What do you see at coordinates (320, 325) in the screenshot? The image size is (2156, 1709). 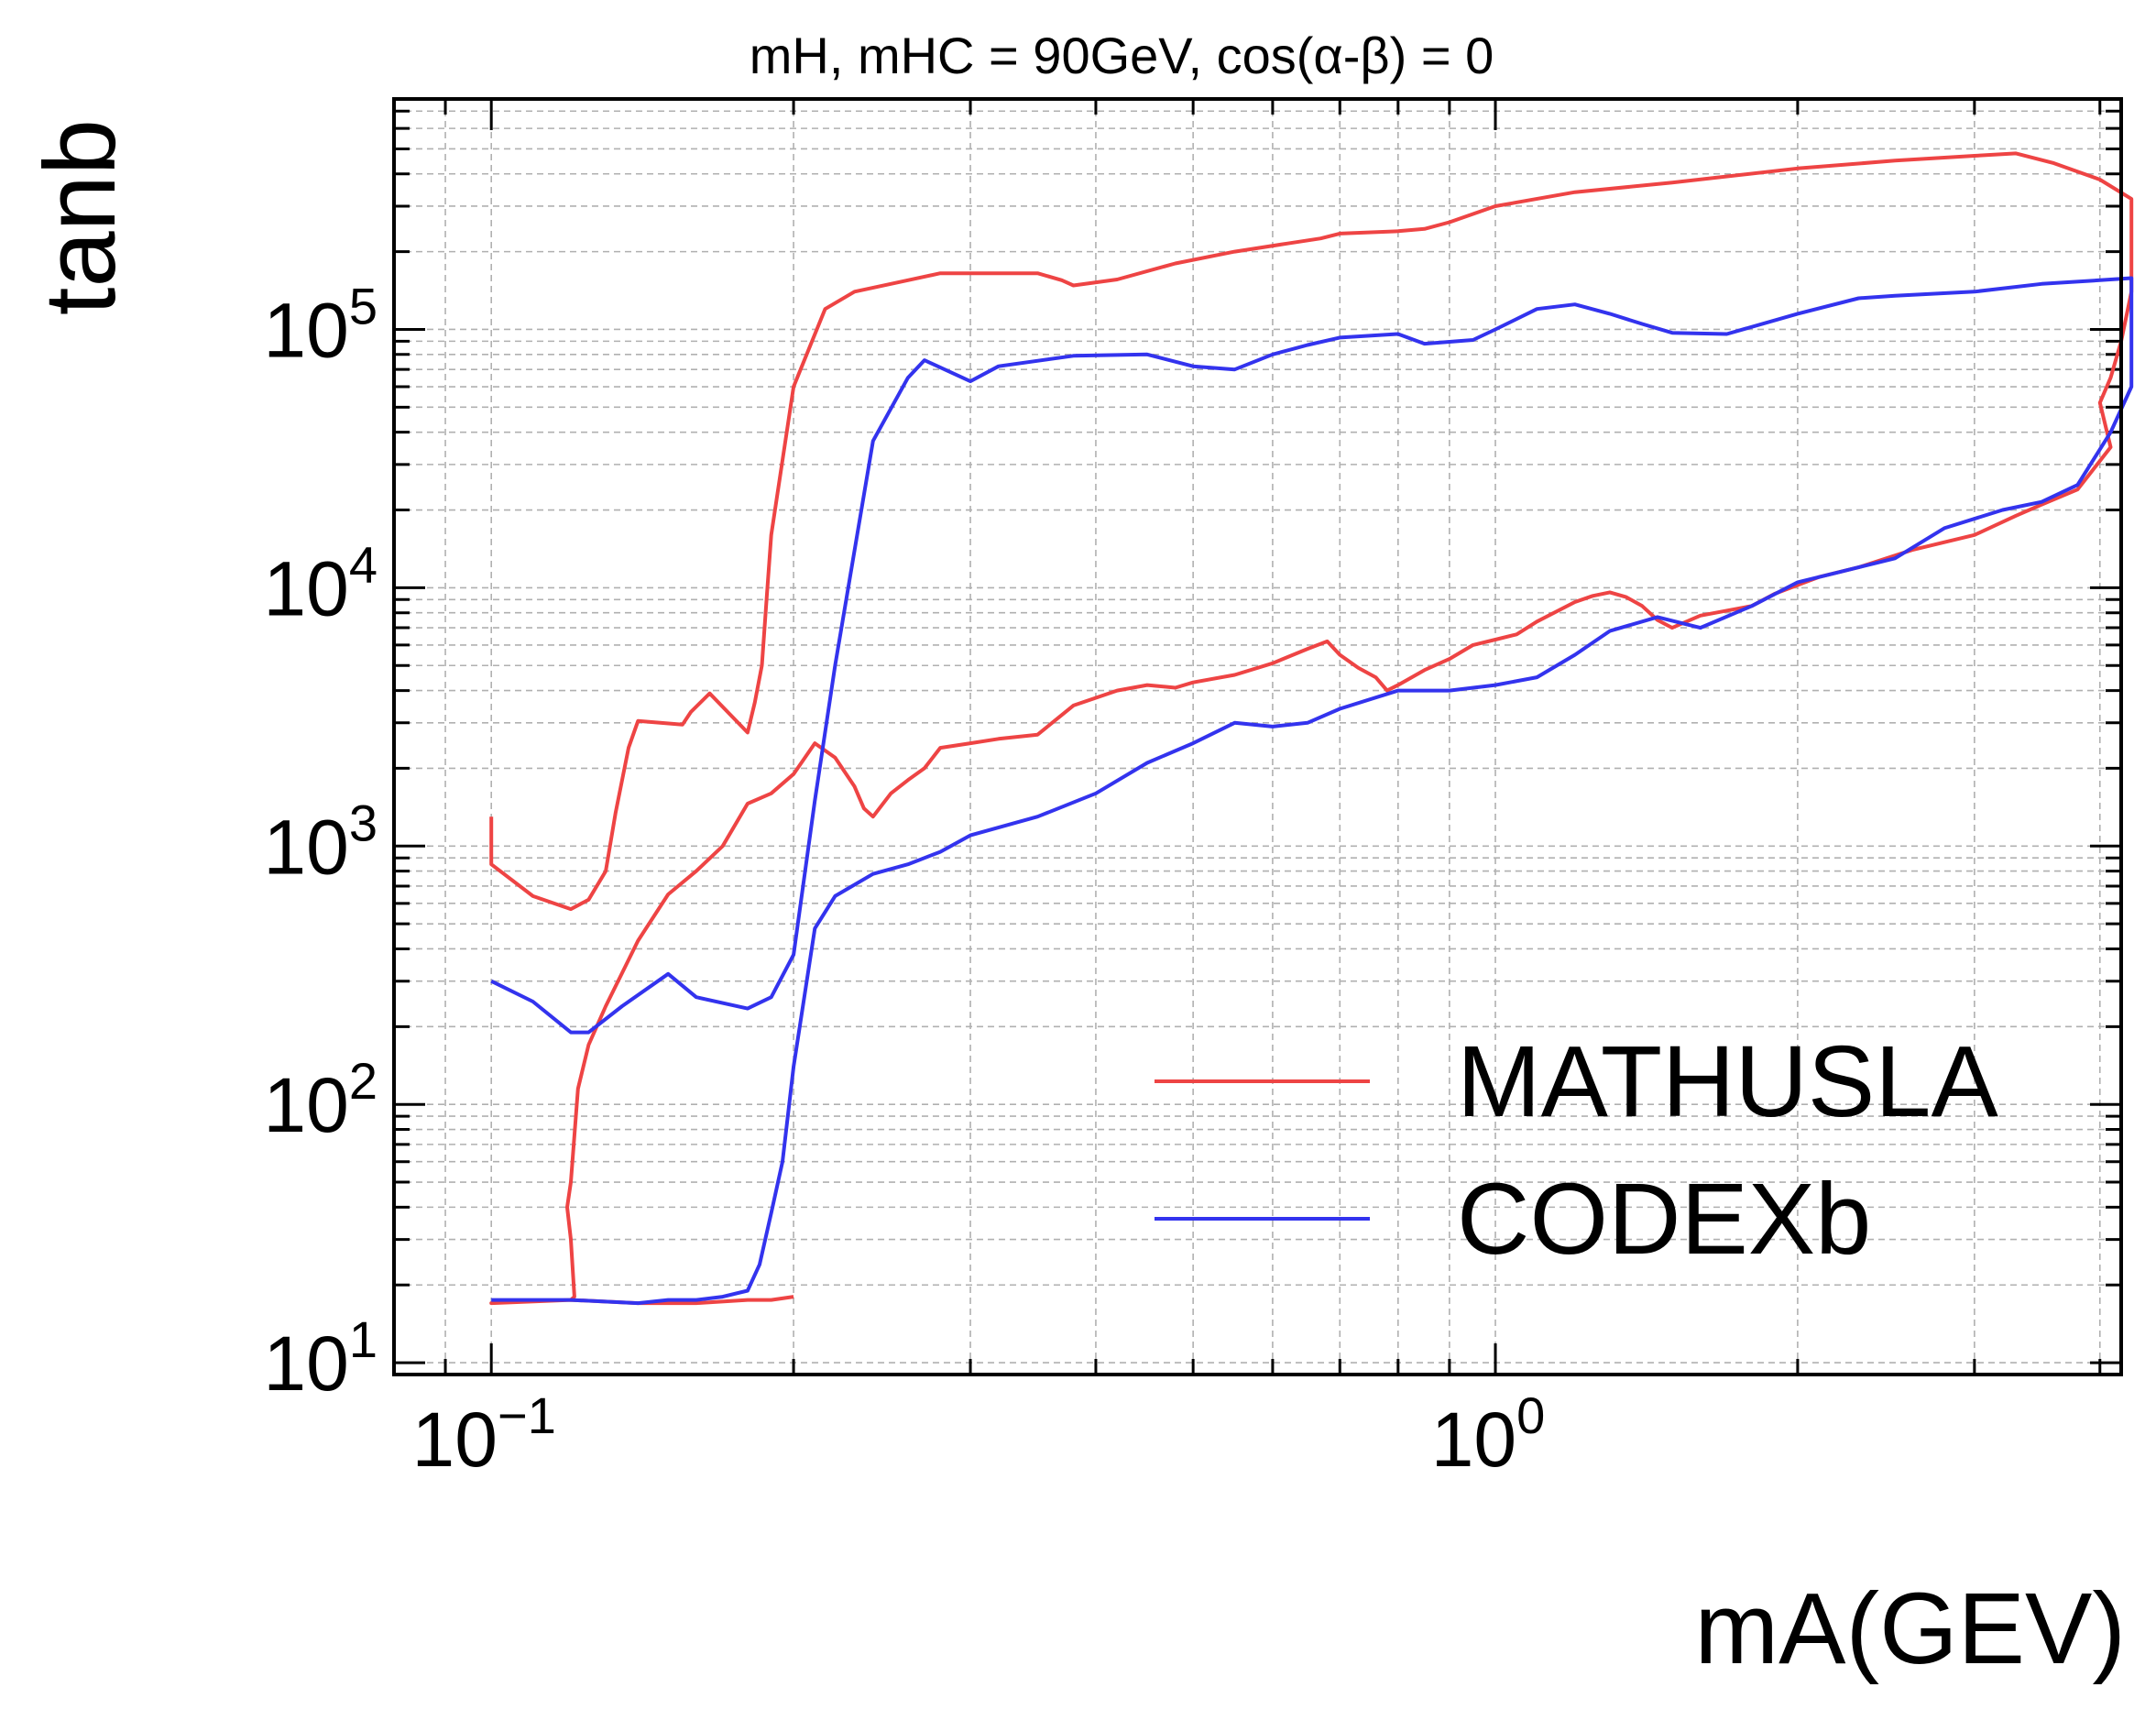 I see `y-tick-label: 10⁵` at bounding box center [320, 325].